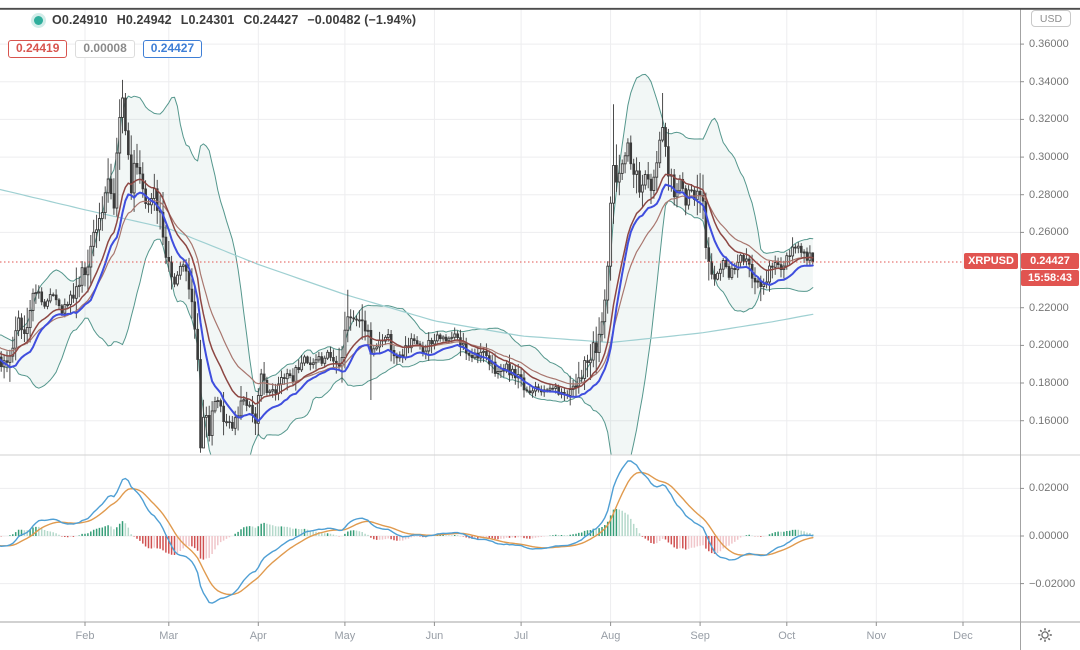 The width and height of the screenshot is (1080, 650). I want to click on month-label: Mar, so click(169, 636).